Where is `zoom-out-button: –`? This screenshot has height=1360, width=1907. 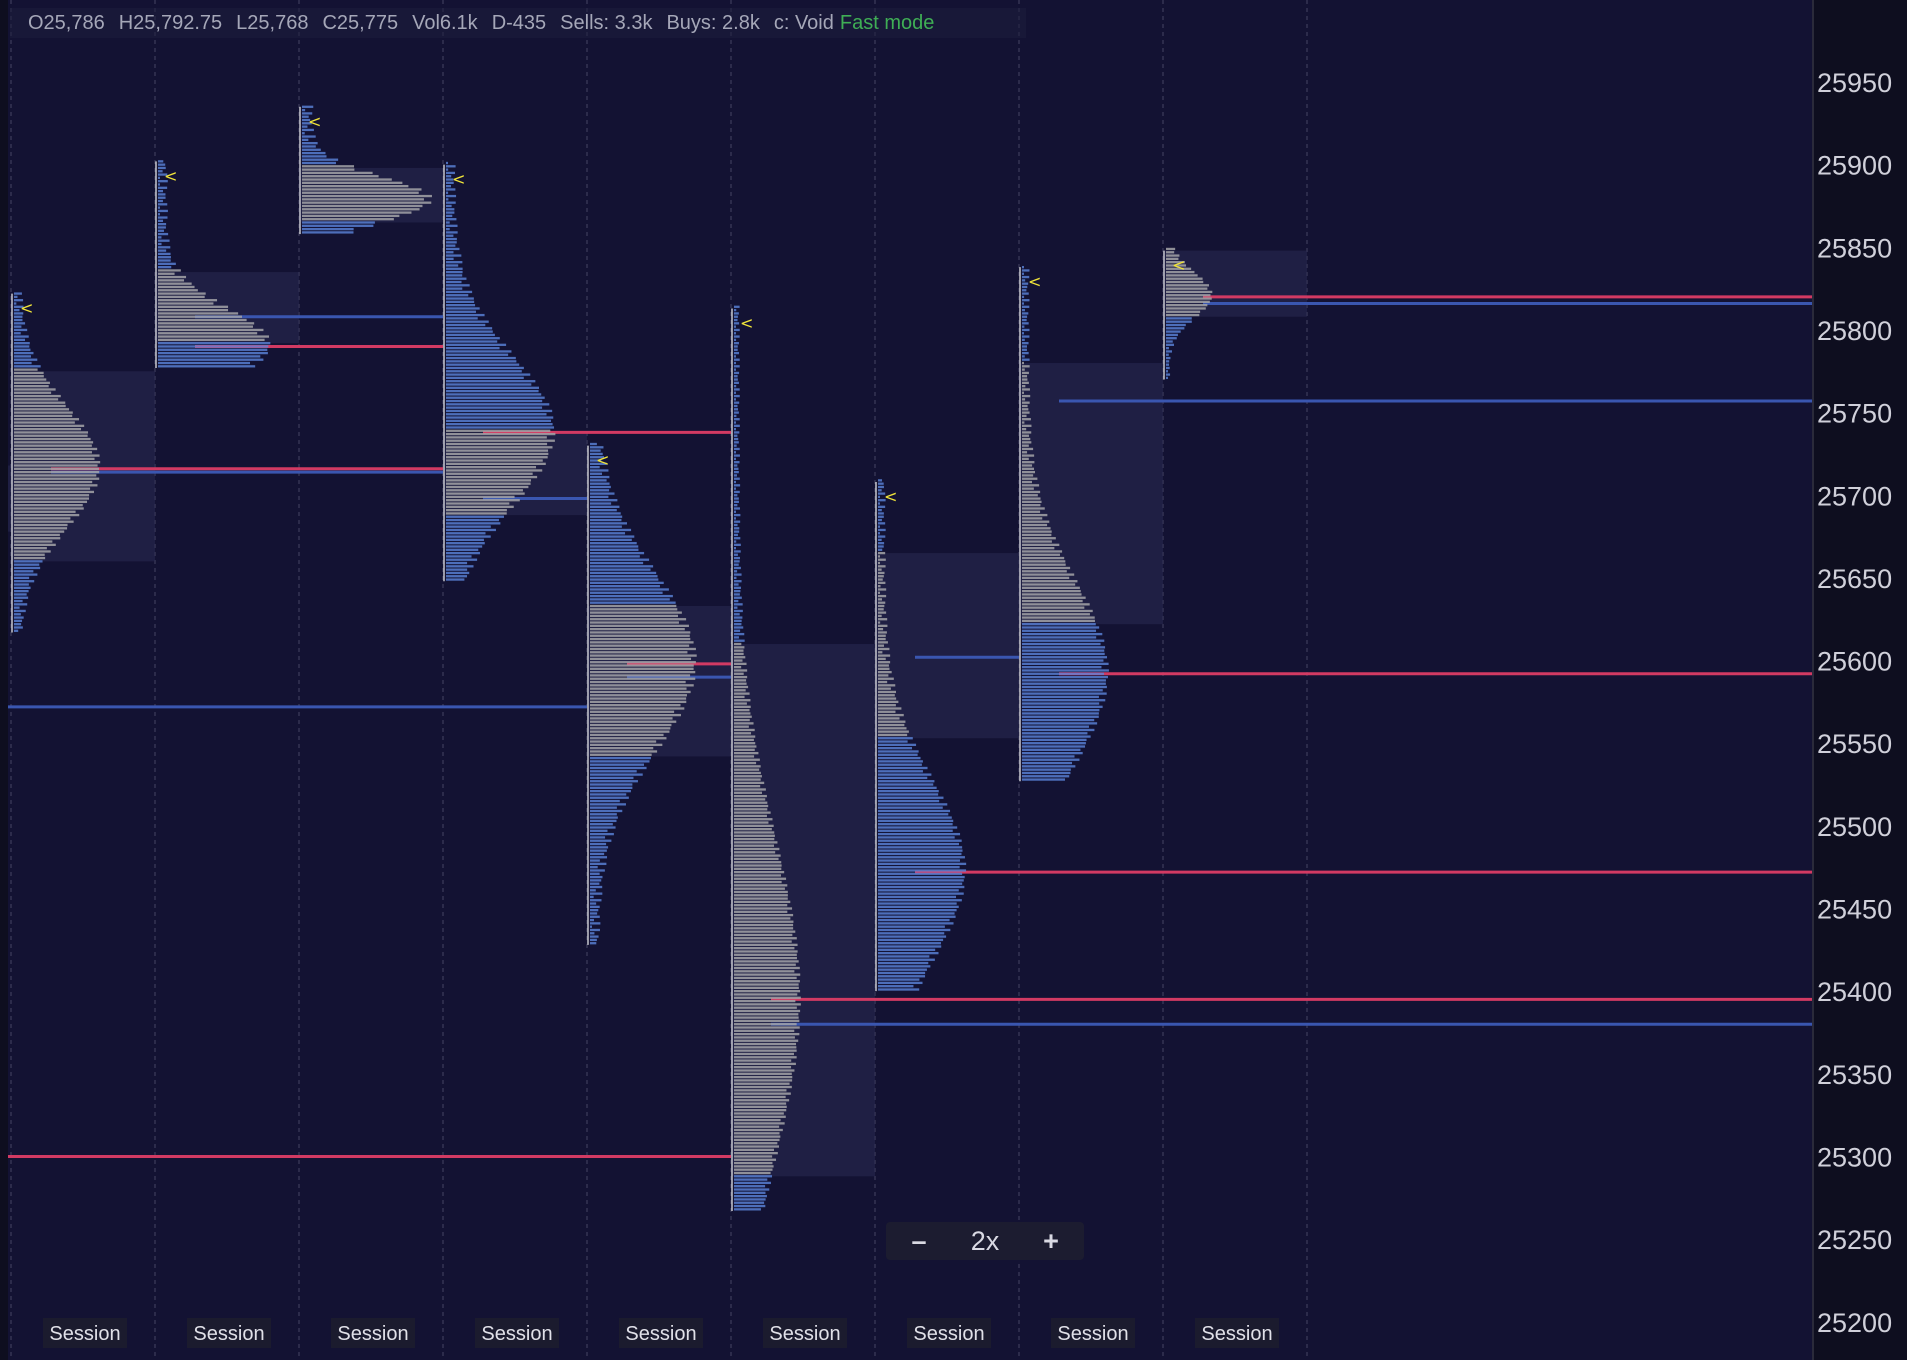
zoom-out-button: – is located at coordinates (919, 1240).